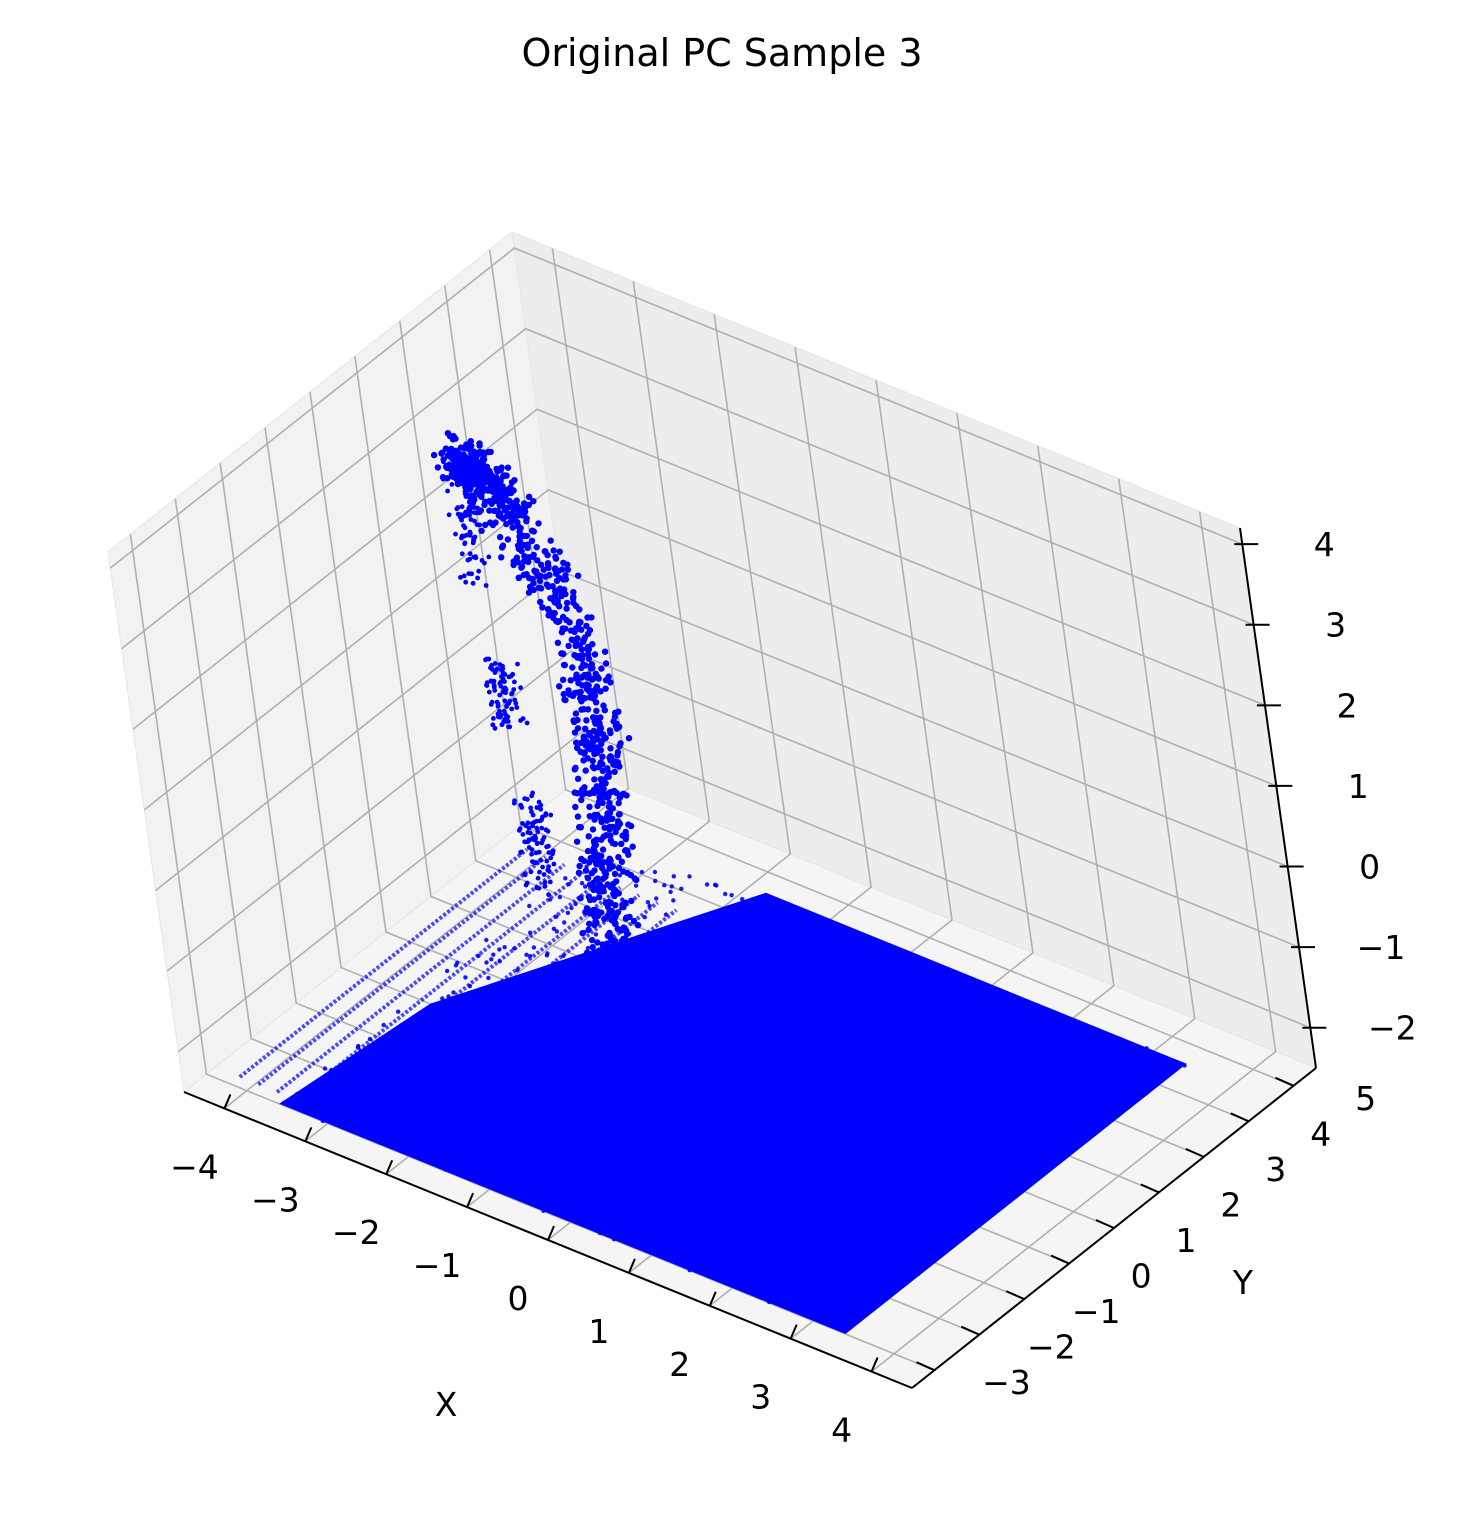 Image resolution: width=1475 pixels, height=1524 pixels. What do you see at coordinates (1358, 786) in the screenshot?
I see `z-tick-label: 1` at bounding box center [1358, 786].